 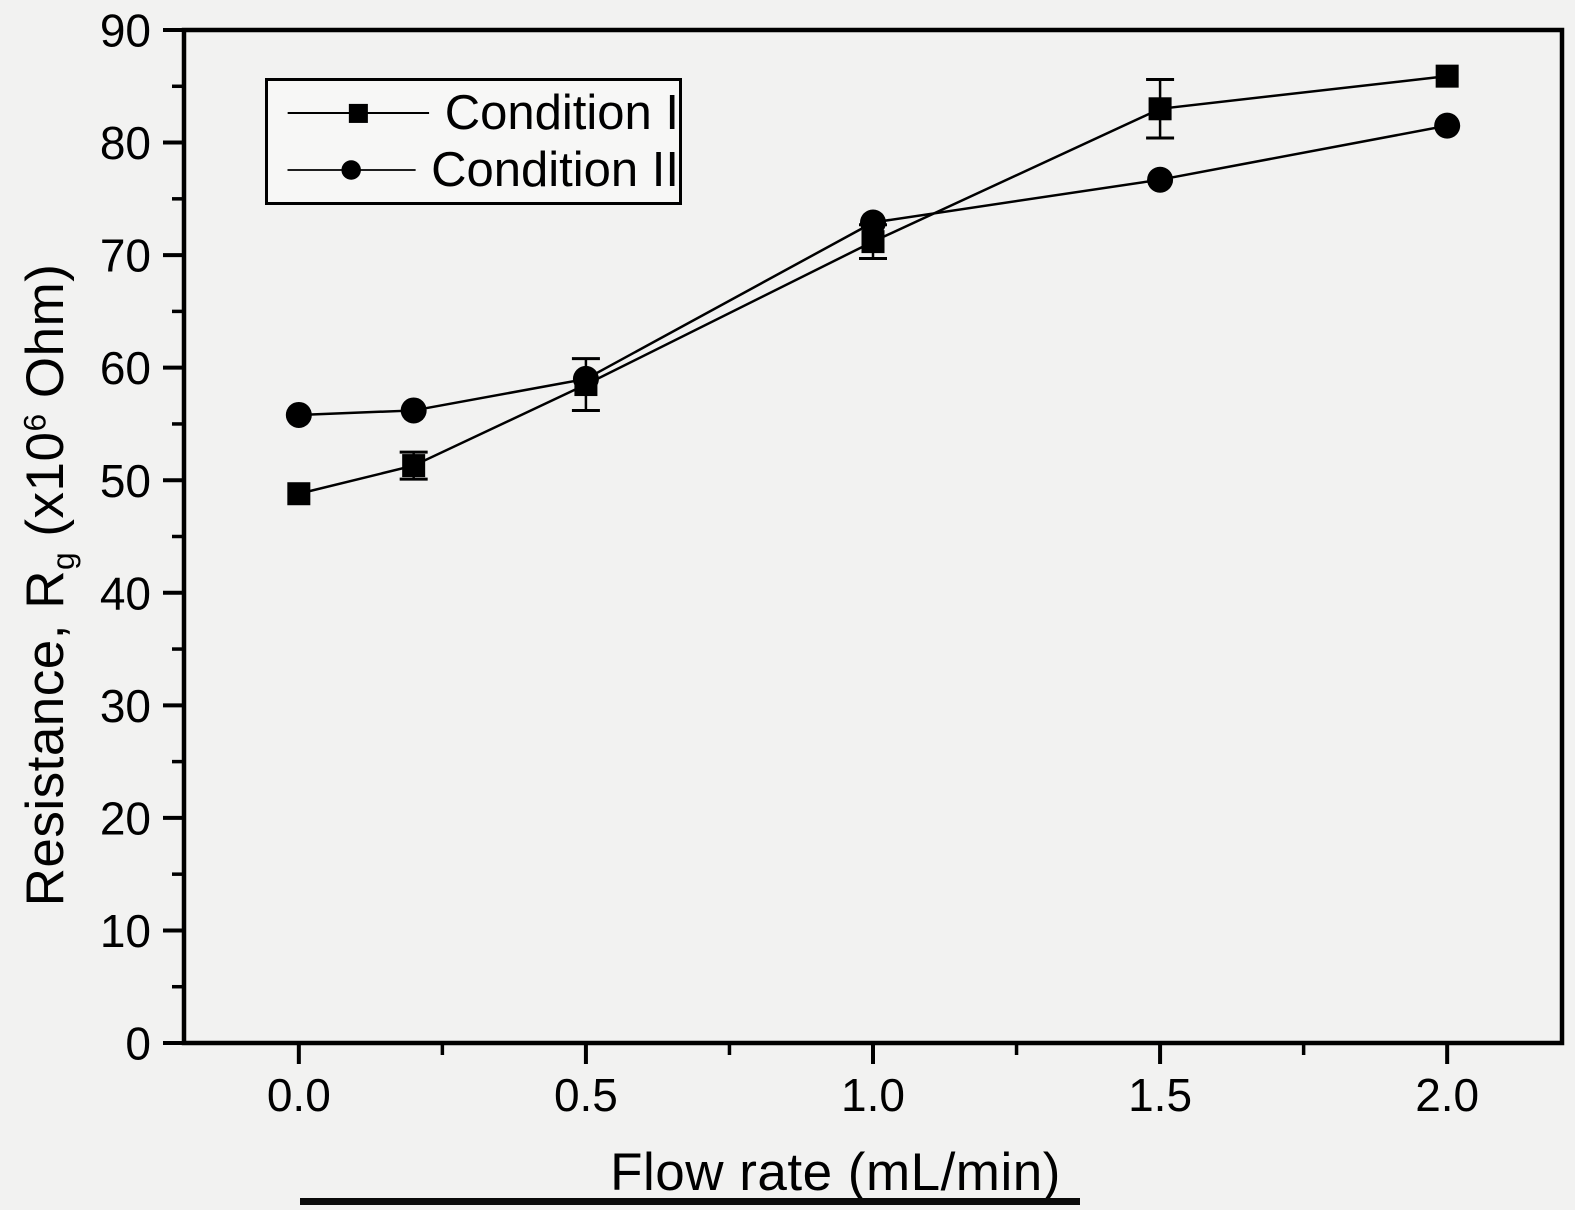 What do you see at coordinates (586, 1095) in the screenshot?
I see `x-tick-label: 0.5` at bounding box center [586, 1095].